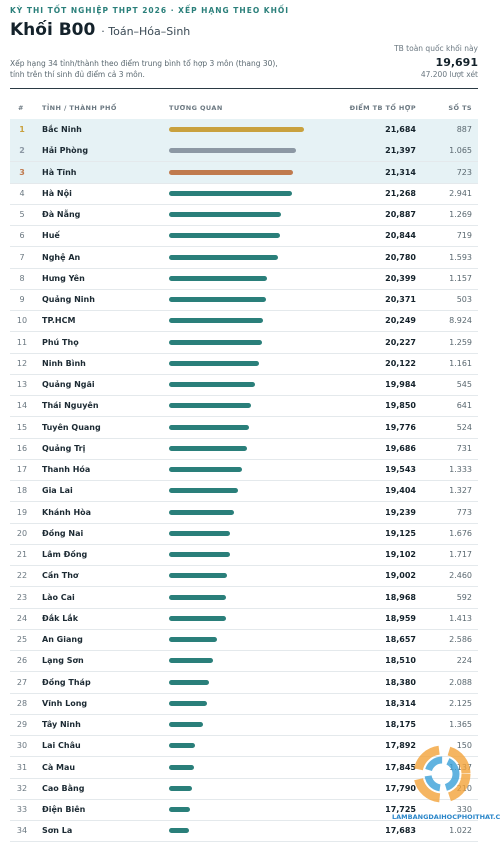 The image size is (500, 850). Describe the element at coordinates (400, 363) in the screenshot. I see `score: 20,122` at that location.